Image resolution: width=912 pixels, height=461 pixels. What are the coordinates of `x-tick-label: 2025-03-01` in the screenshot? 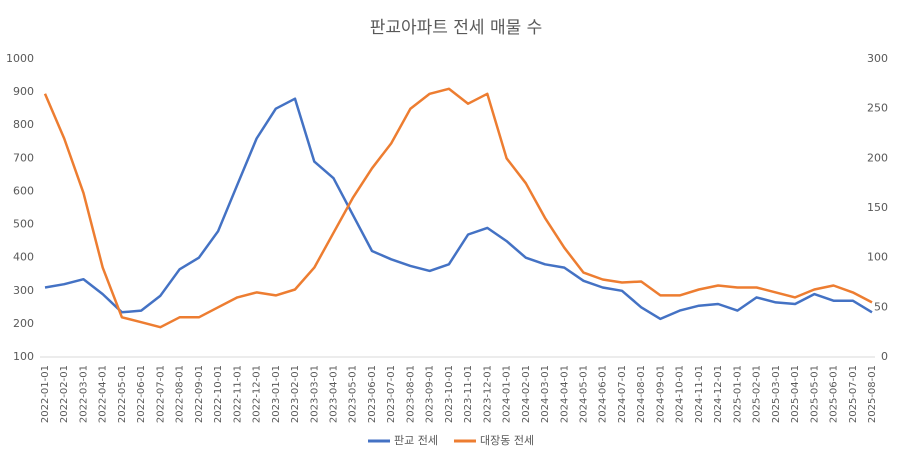 It's located at (776, 394).